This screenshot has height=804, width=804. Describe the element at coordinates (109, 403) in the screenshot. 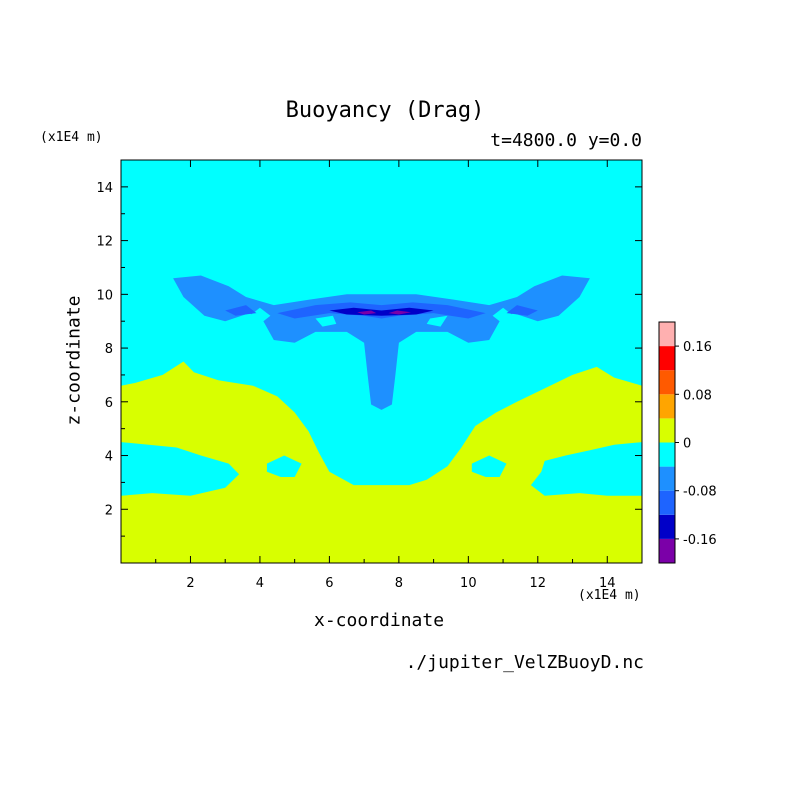

I see `y-tick-label: 6` at that location.